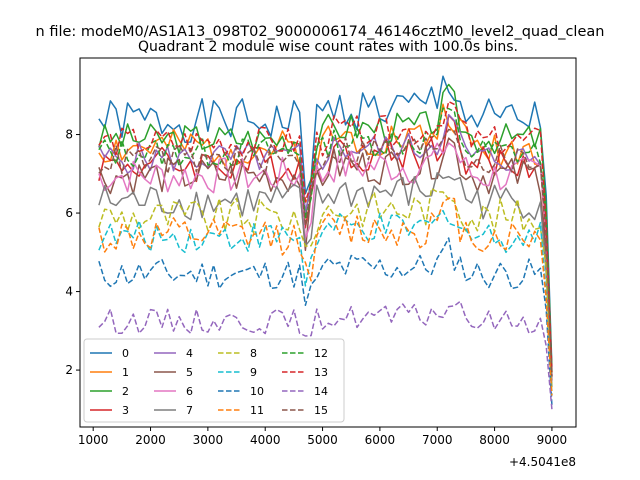 The width and height of the screenshot is (640, 480). What do you see at coordinates (257, 410) in the screenshot?
I see `legend-label-11: 11` at bounding box center [257, 410].